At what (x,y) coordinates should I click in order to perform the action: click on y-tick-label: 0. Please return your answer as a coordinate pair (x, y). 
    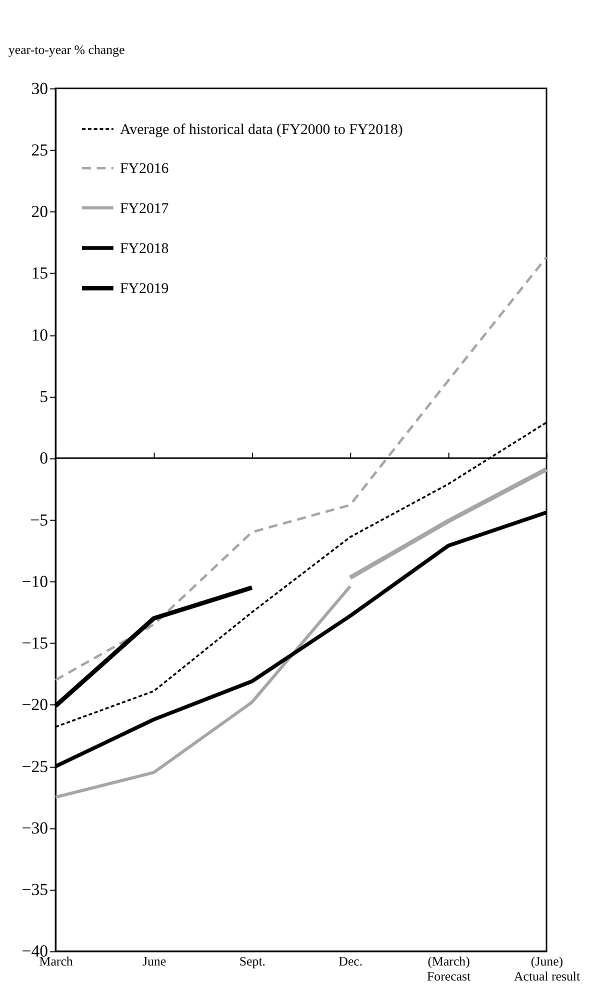
    Looking at the image, I should click on (44, 458).